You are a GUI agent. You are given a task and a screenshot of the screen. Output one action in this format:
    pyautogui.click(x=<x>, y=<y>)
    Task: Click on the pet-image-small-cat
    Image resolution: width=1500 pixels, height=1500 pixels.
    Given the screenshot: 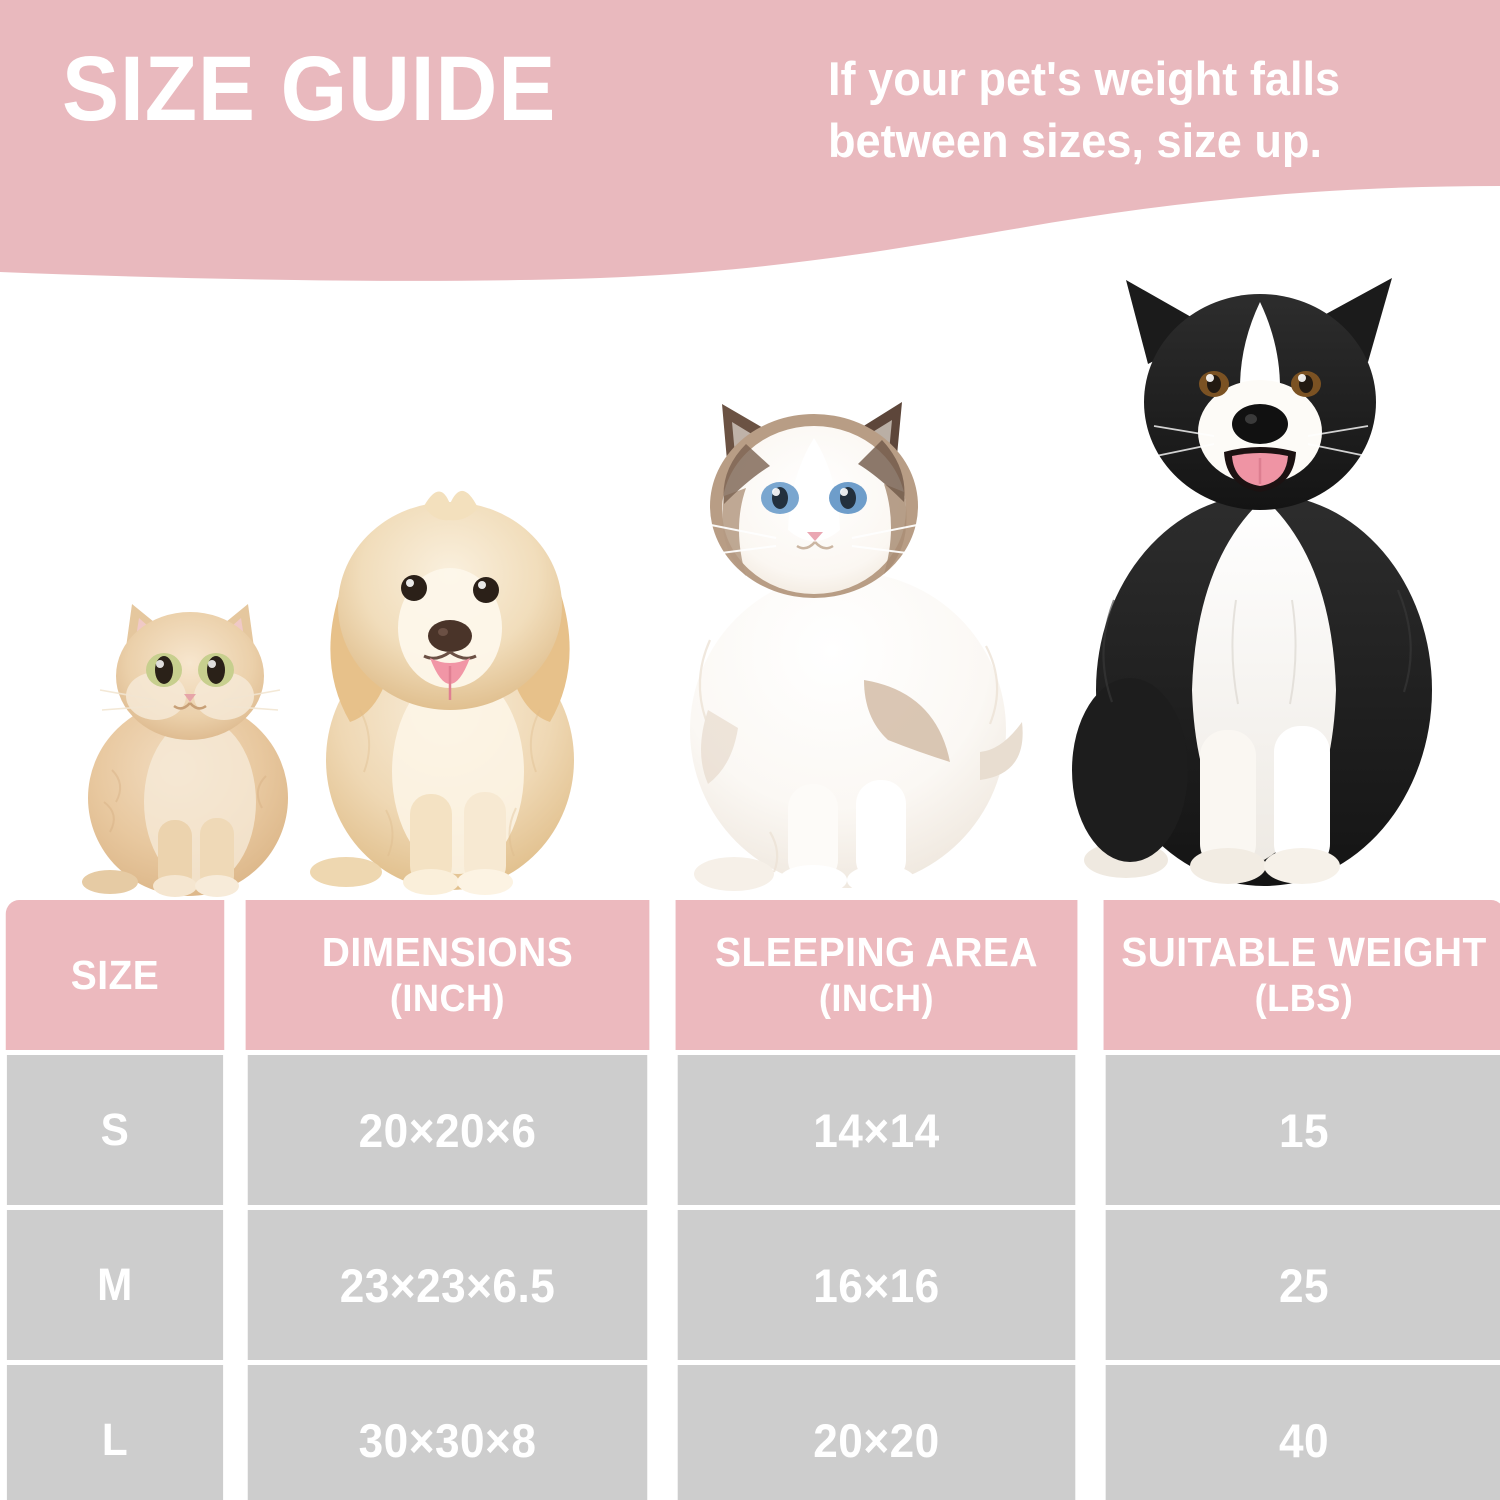 What is the action you would take?
    pyautogui.click(x=190, y=735)
    